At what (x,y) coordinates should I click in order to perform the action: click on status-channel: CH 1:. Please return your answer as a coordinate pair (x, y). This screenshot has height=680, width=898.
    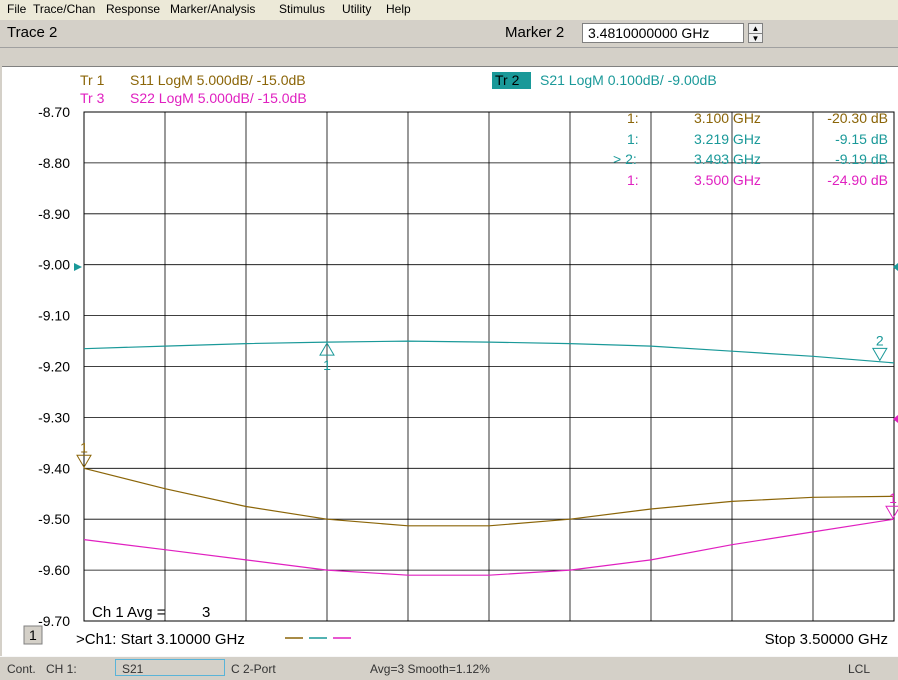
    Looking at the image, I should click on (61, 669).